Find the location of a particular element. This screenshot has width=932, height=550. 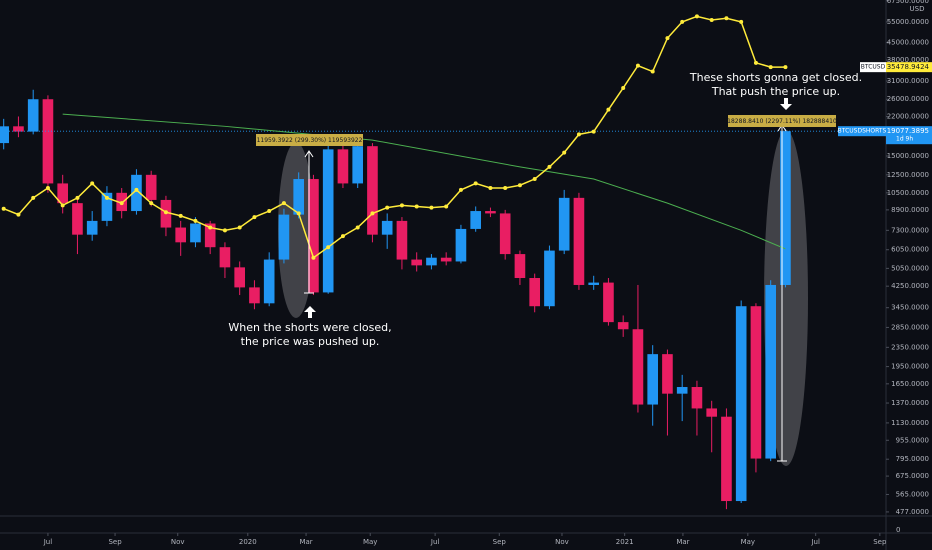

measure-right: 18288.8410 (2297.11%) 182888410 is located at coordinates (782, 288).